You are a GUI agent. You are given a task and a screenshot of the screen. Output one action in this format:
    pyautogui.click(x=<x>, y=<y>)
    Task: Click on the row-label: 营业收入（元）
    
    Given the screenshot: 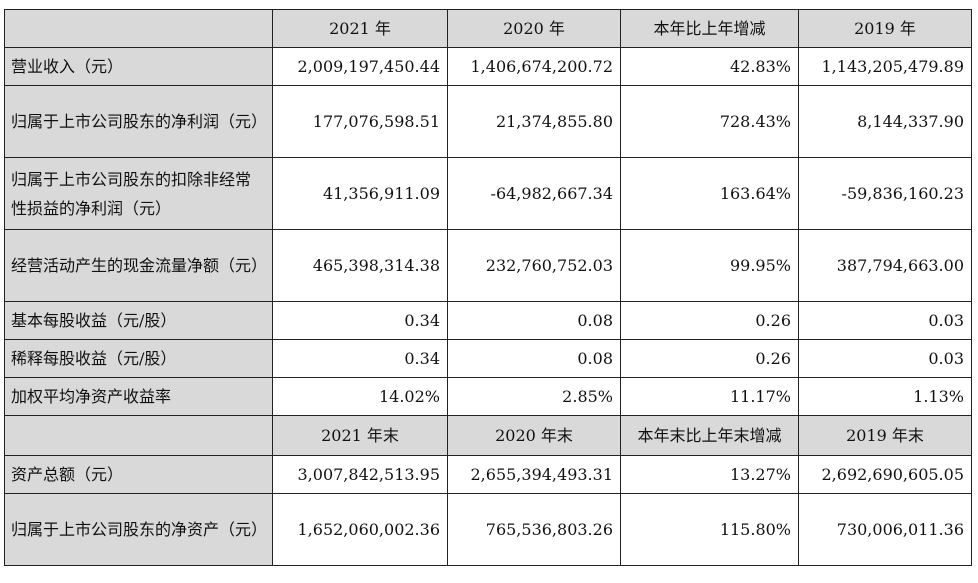 What is the action you would take?
    pyautogui.click(x=138, y=66)
    